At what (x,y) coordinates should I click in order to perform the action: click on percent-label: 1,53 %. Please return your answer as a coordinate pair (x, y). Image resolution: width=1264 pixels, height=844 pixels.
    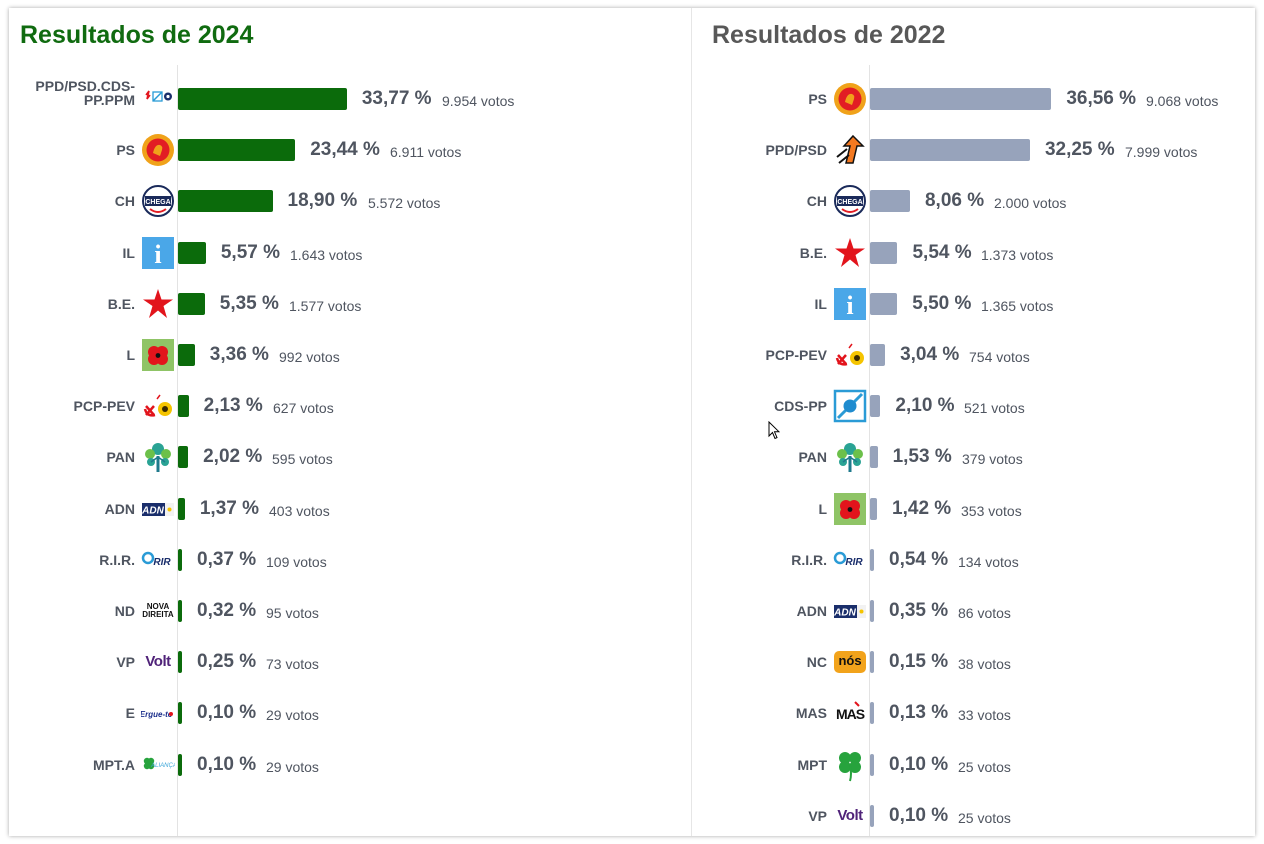
    Looking at the image, I should click on (922, 457).